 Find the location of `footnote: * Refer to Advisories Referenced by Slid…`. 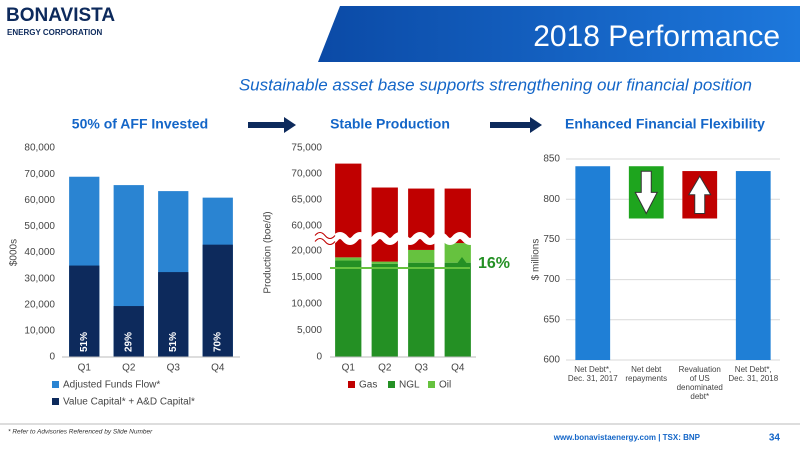

footnote: * Refer to Advisories Referenced by Slid… is located at coordinates (80, 432).